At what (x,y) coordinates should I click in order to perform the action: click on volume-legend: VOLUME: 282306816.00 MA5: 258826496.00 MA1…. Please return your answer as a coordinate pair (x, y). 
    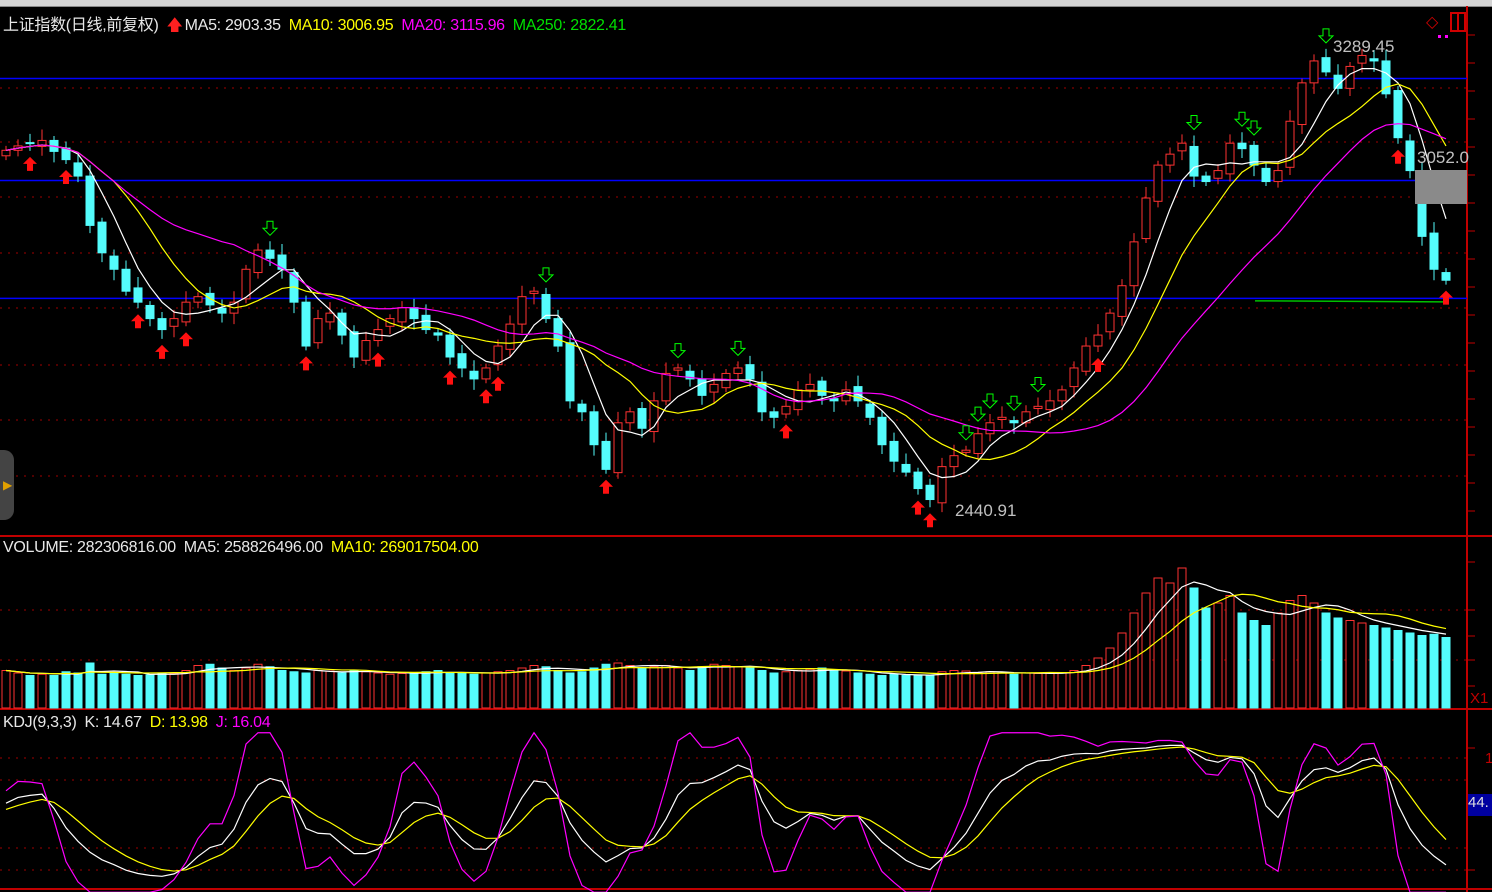
    Looking at the image, I should click on (244, 548).